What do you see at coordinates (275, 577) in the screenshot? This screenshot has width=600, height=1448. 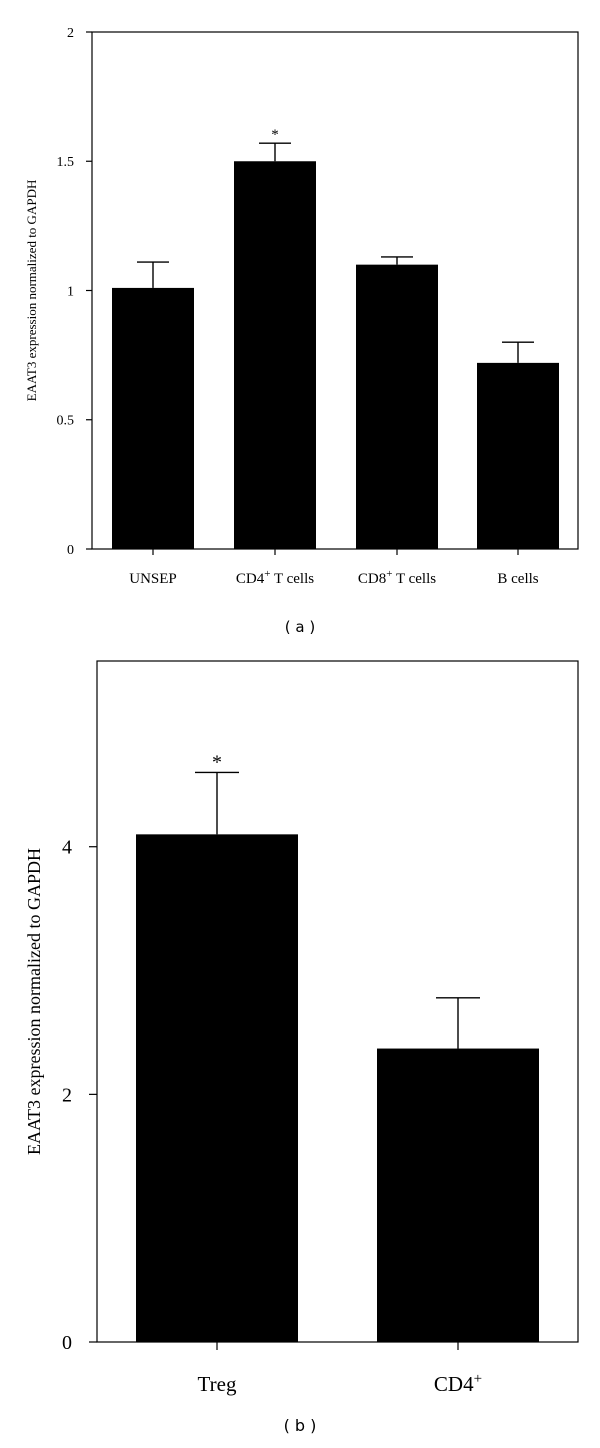 I see `x-tick-label: CD4+ T cells` at bounding box center [275, 577].